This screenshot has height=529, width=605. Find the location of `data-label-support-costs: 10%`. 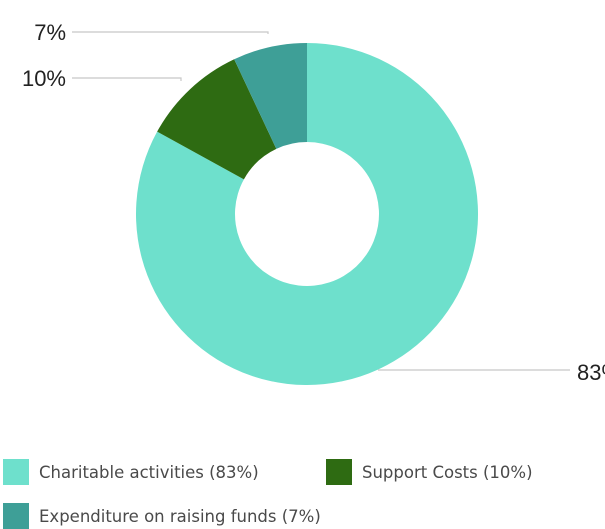

data-label-support-costs: 10% is located at coordinates (44, 78).